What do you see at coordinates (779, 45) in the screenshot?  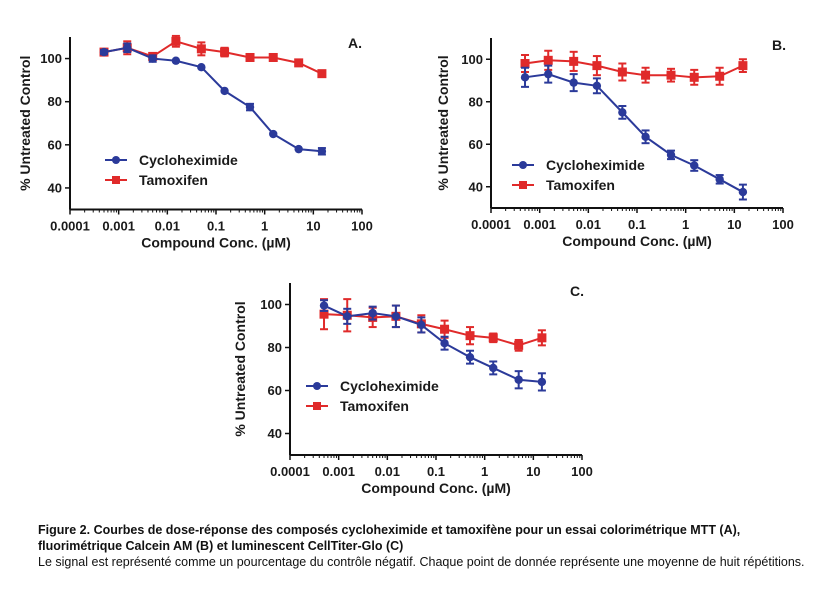 I see `panel-label: B.` at bounding box center [779, 45].